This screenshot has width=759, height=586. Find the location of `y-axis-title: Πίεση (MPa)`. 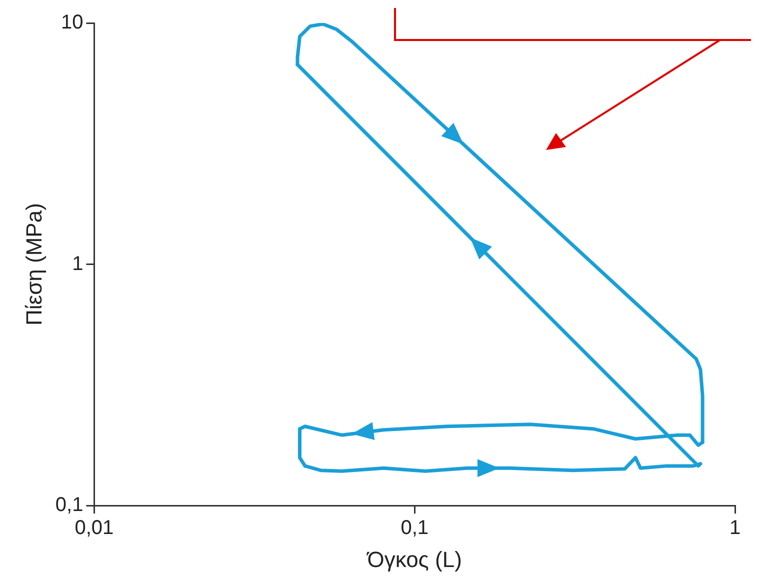

y-axis-title: Πίεση (MPa) is located at coordinates (33, 264).